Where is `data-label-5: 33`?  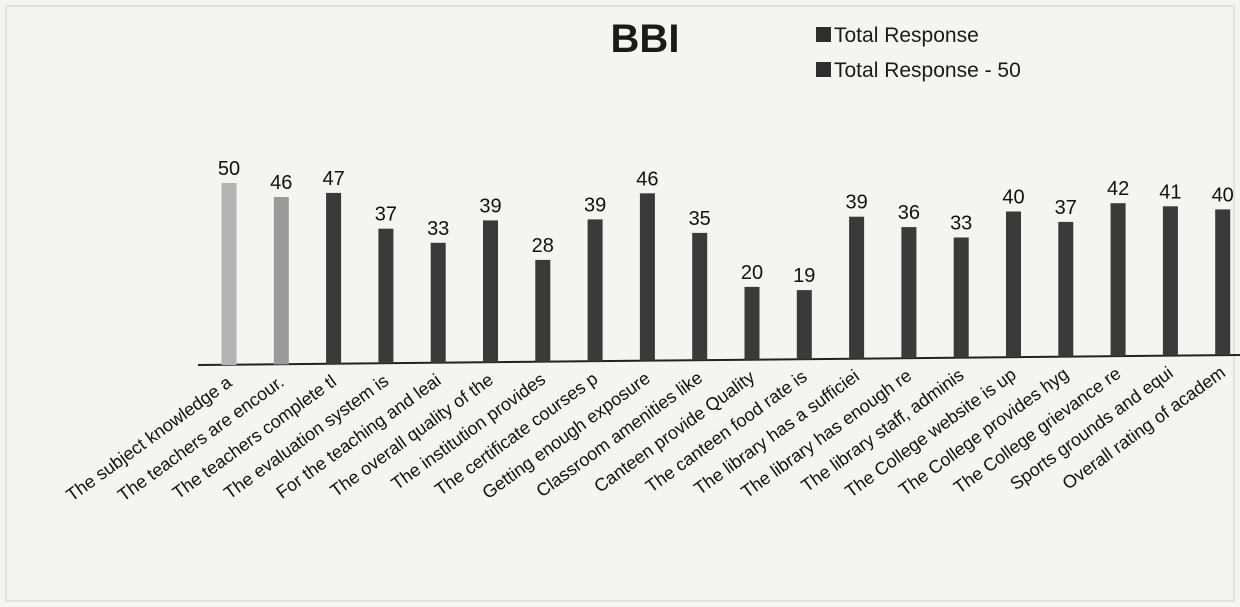
data-label-5: 33 is located at coordinates (438, 229).